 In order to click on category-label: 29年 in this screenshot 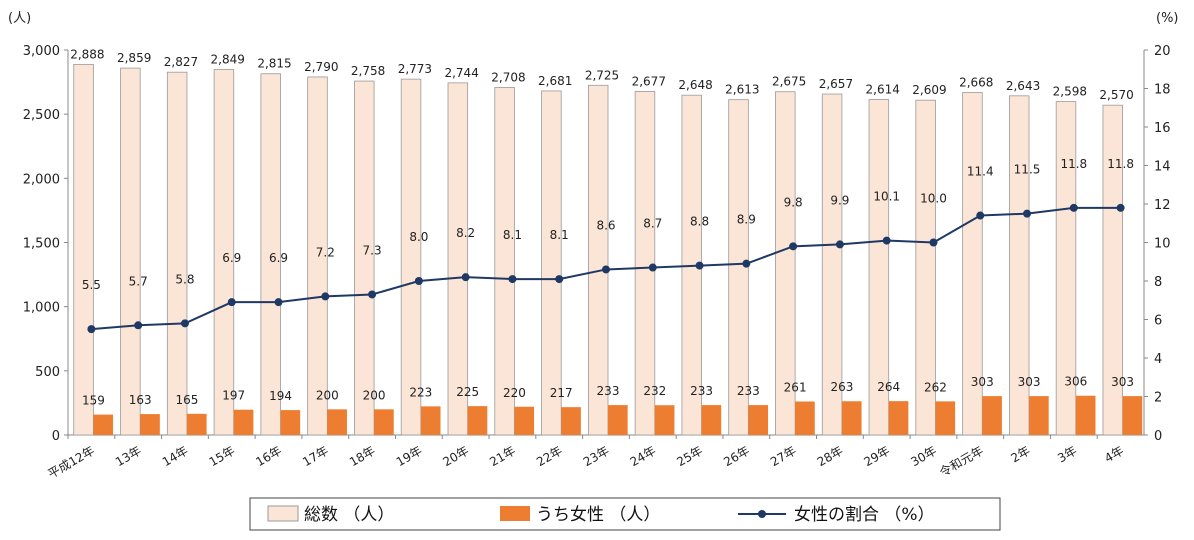, I will do `click(877, 456)`.